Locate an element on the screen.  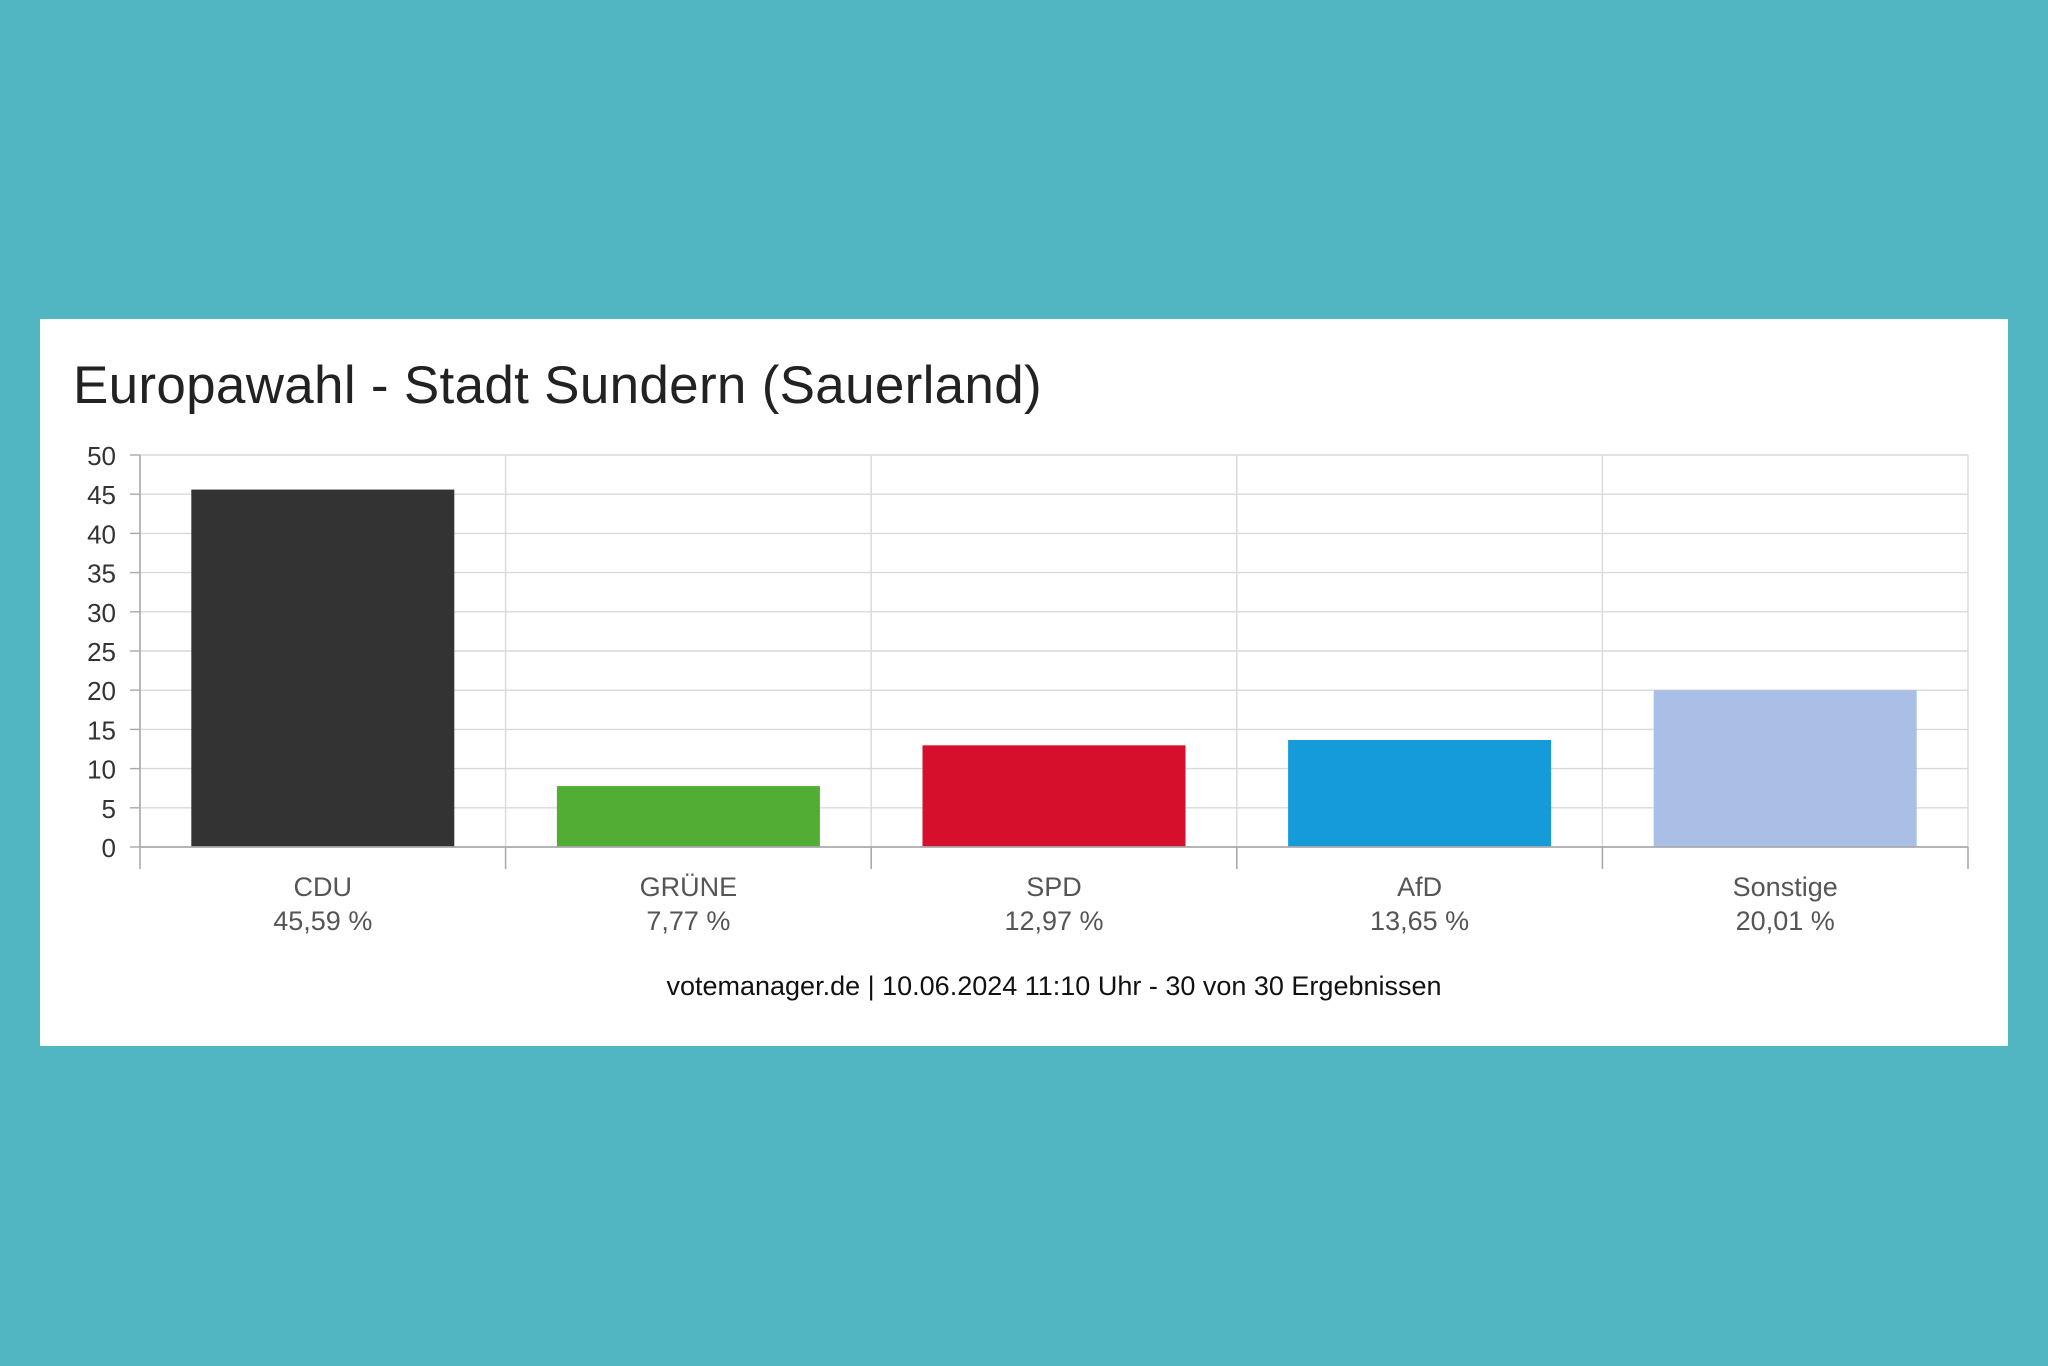
y-tick-label: 15 is located at coordinates (101, 730).